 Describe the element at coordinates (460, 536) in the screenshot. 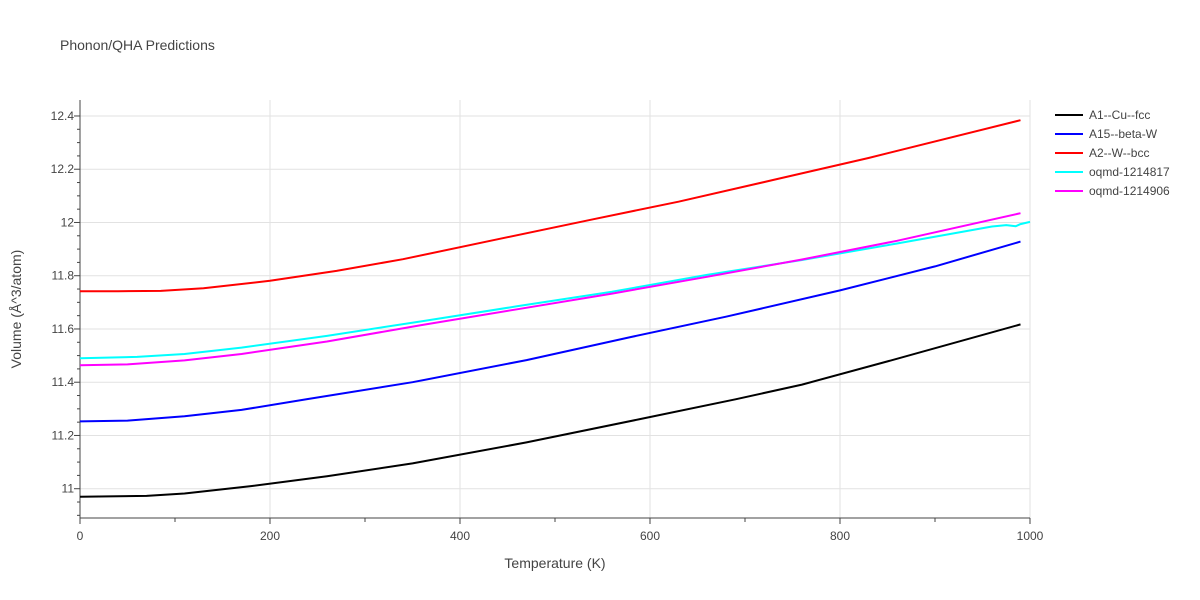

I see `x-tick-label: 400` at that location.